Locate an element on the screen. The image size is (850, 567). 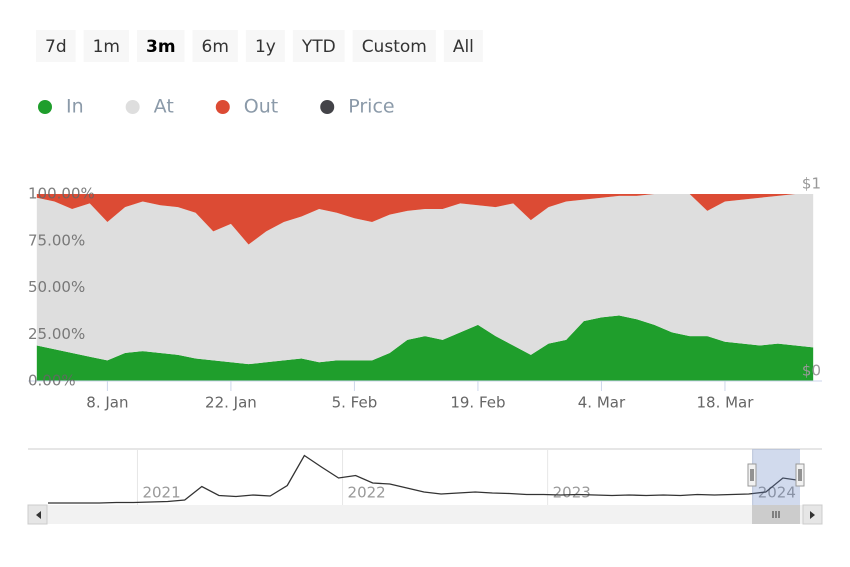
range-button-label: 1y is located at coordinates (265, 47).